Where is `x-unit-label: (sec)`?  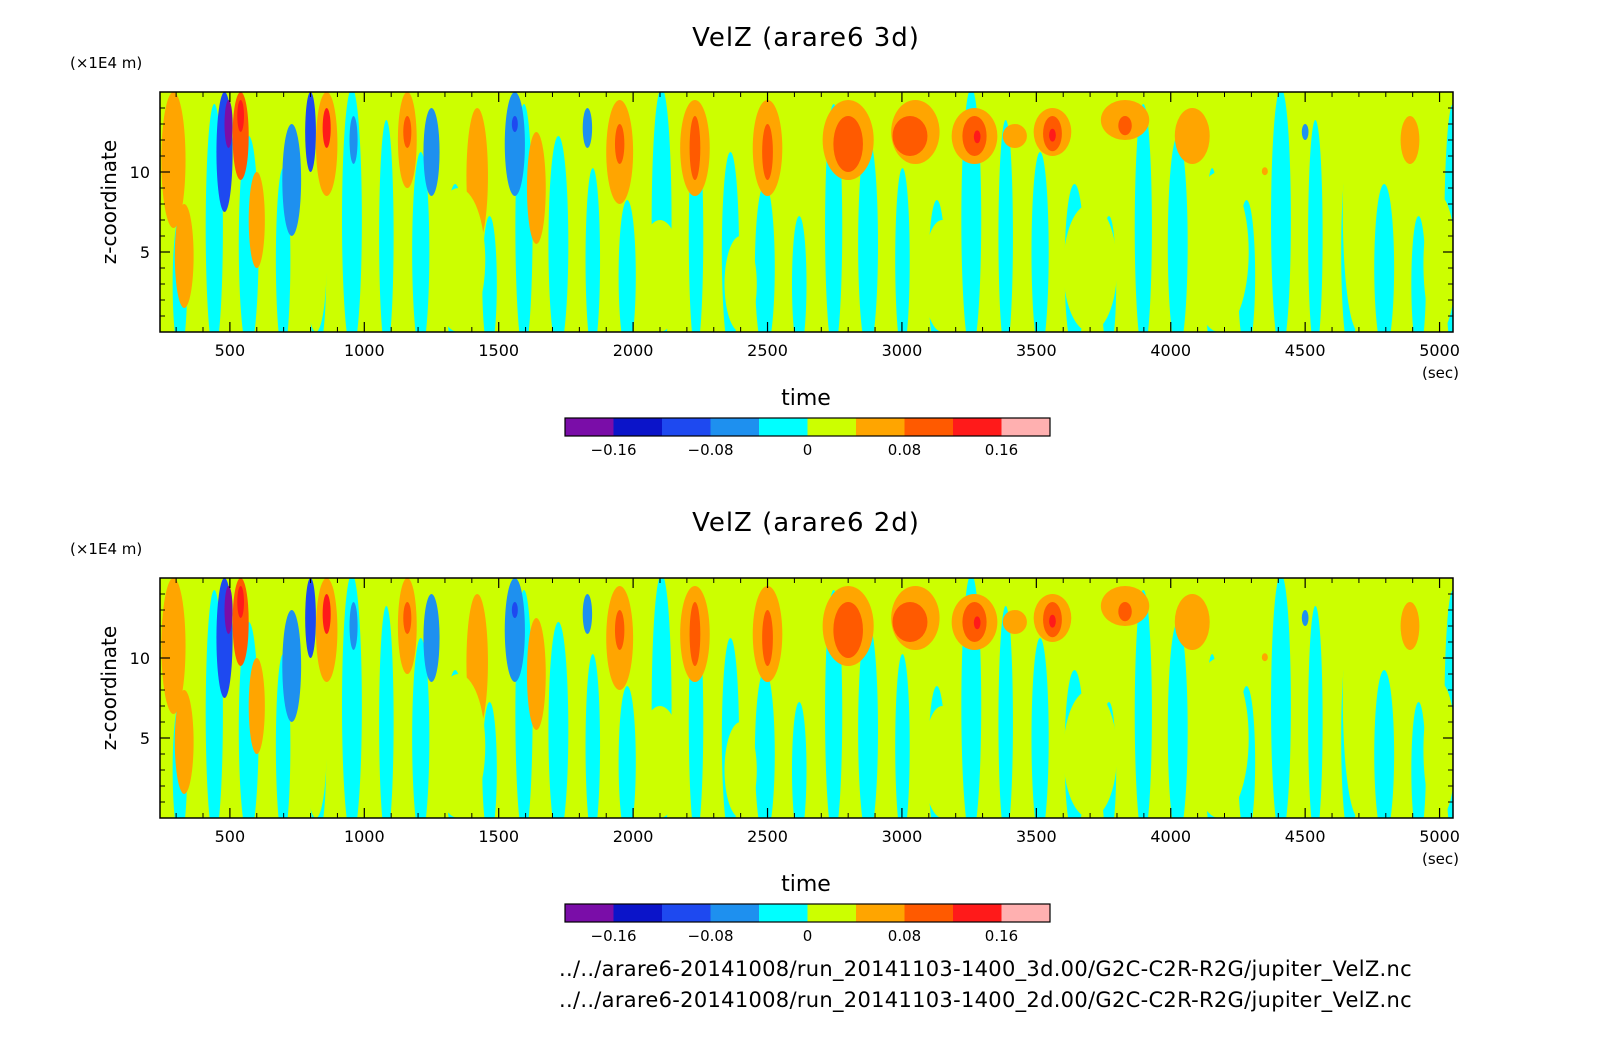 x-unit-label: (sec) is located at coordinates (1440, 859).